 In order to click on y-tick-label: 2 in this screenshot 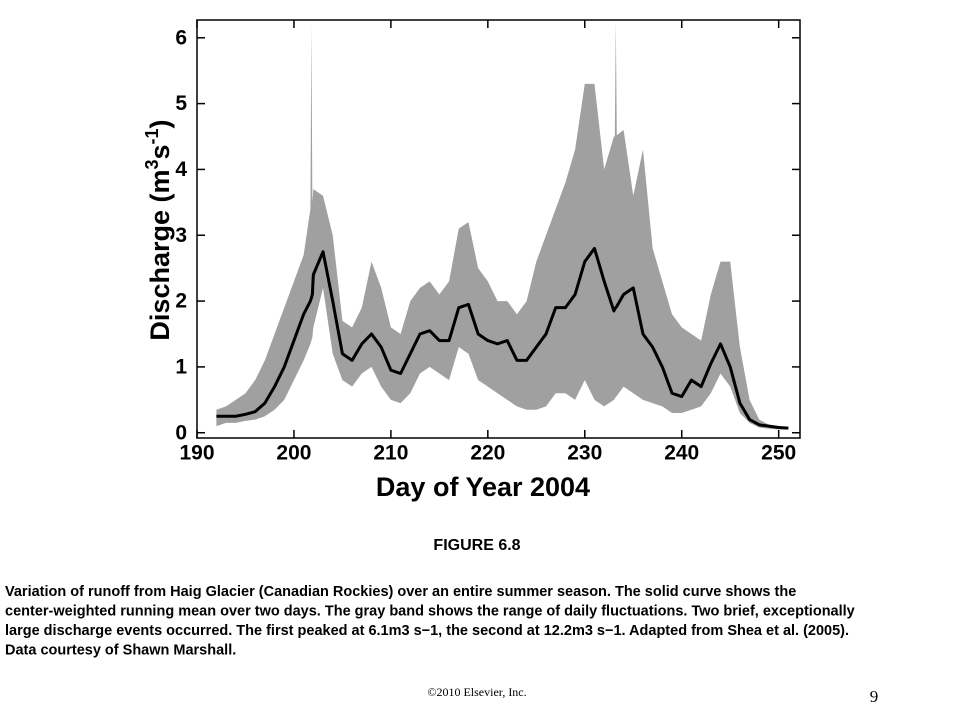, I will do `click(181, 301)`.